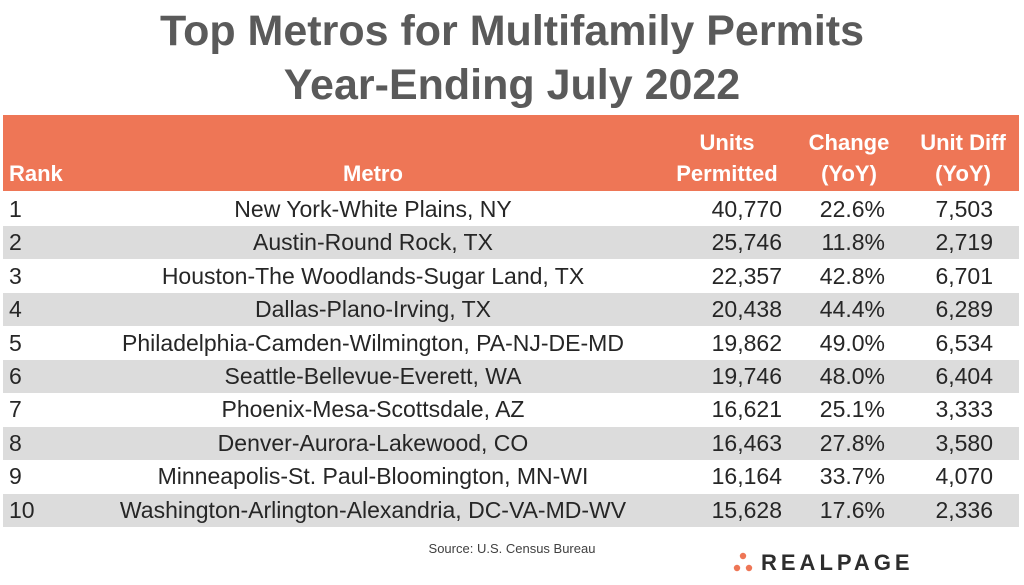 The height and width of the screenshot is (585, 1024). Describe the element at coordinates (373, 442) in the screenshot. I see `metro-cell: Denver-Aurora-Lakewood, CO` at that location.